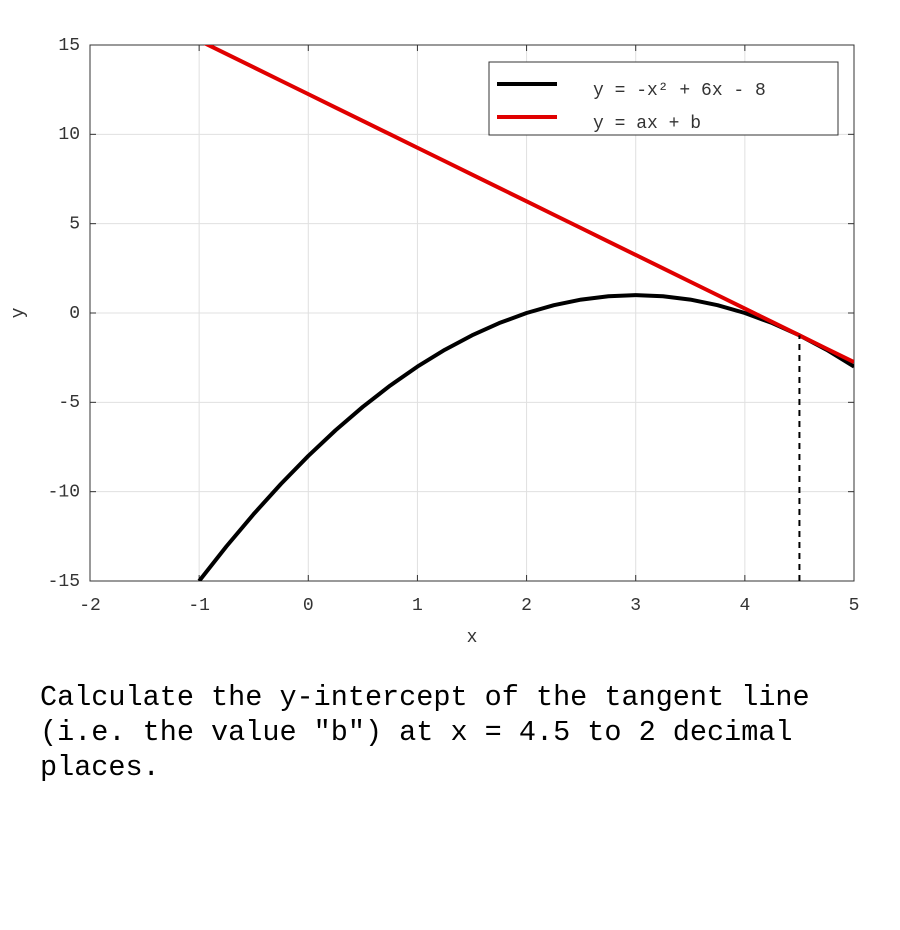  Describe the element at coordinates (64, 582) in the screenshot. I see `y-tick-label: -15` at that location.